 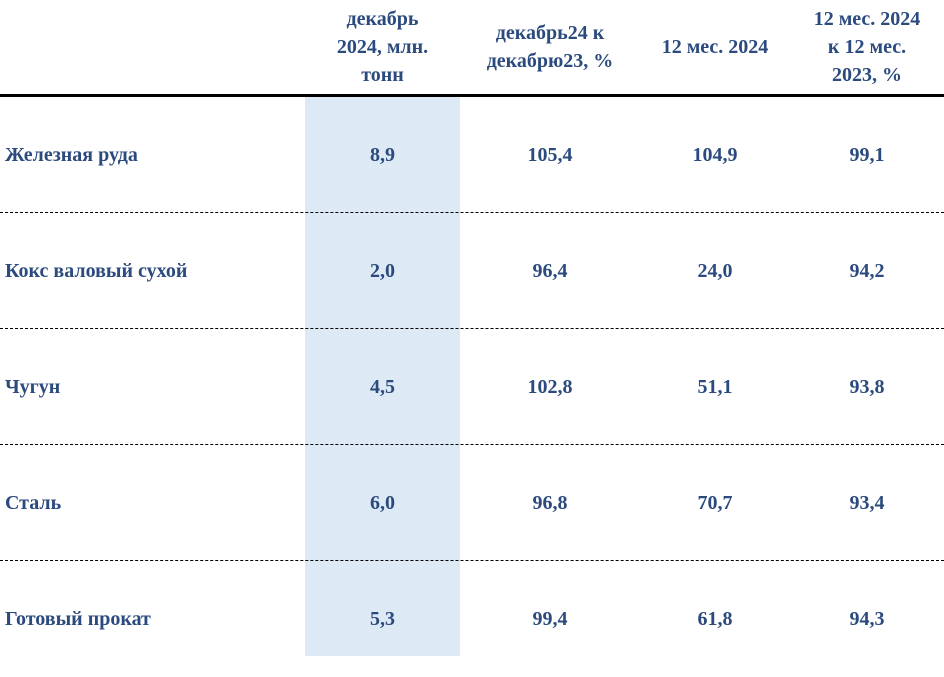 What do you see at coordinates (382, 270) in the screenshot?
I see `value-cell: 2,0` at bounding box center [382, 270].